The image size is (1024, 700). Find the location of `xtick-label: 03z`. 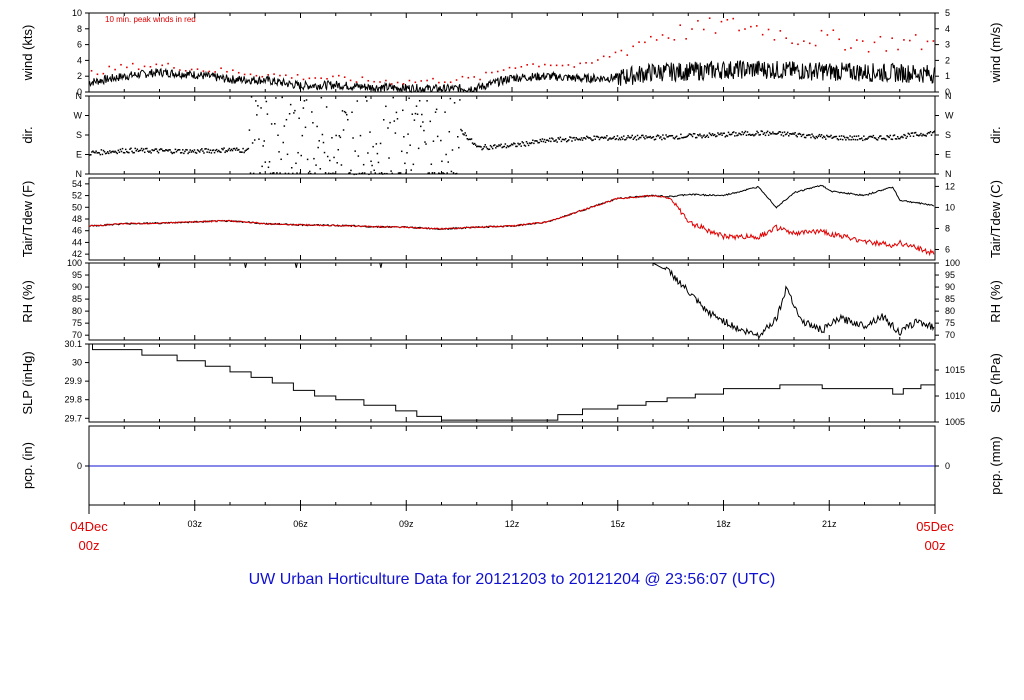

xtick-label: 03z is located at coordinates (194, 524).